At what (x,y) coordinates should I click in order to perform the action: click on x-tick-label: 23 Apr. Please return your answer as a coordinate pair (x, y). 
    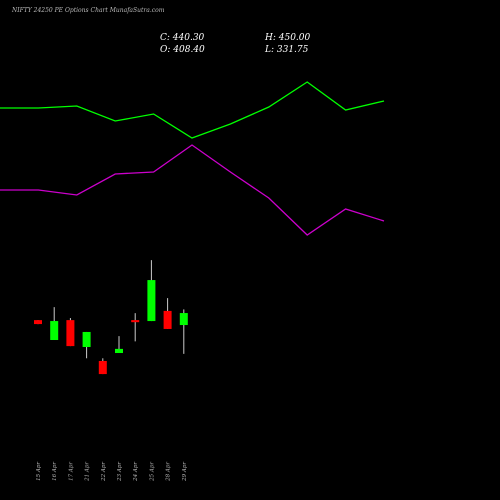
    Looking at the image, I should click on (120, 472).